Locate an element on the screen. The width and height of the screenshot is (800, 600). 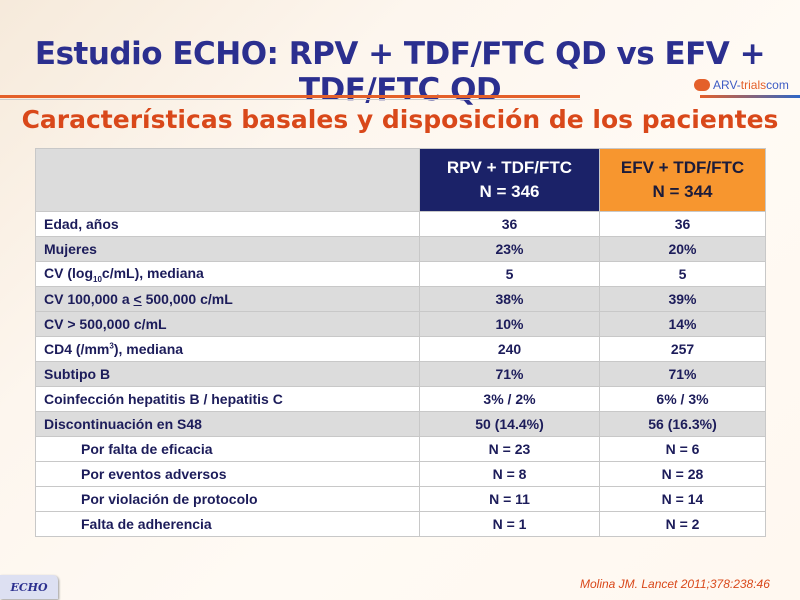
header-efv: EFV + TDF/FTC N = 344 is located at coordinates (682, 180).